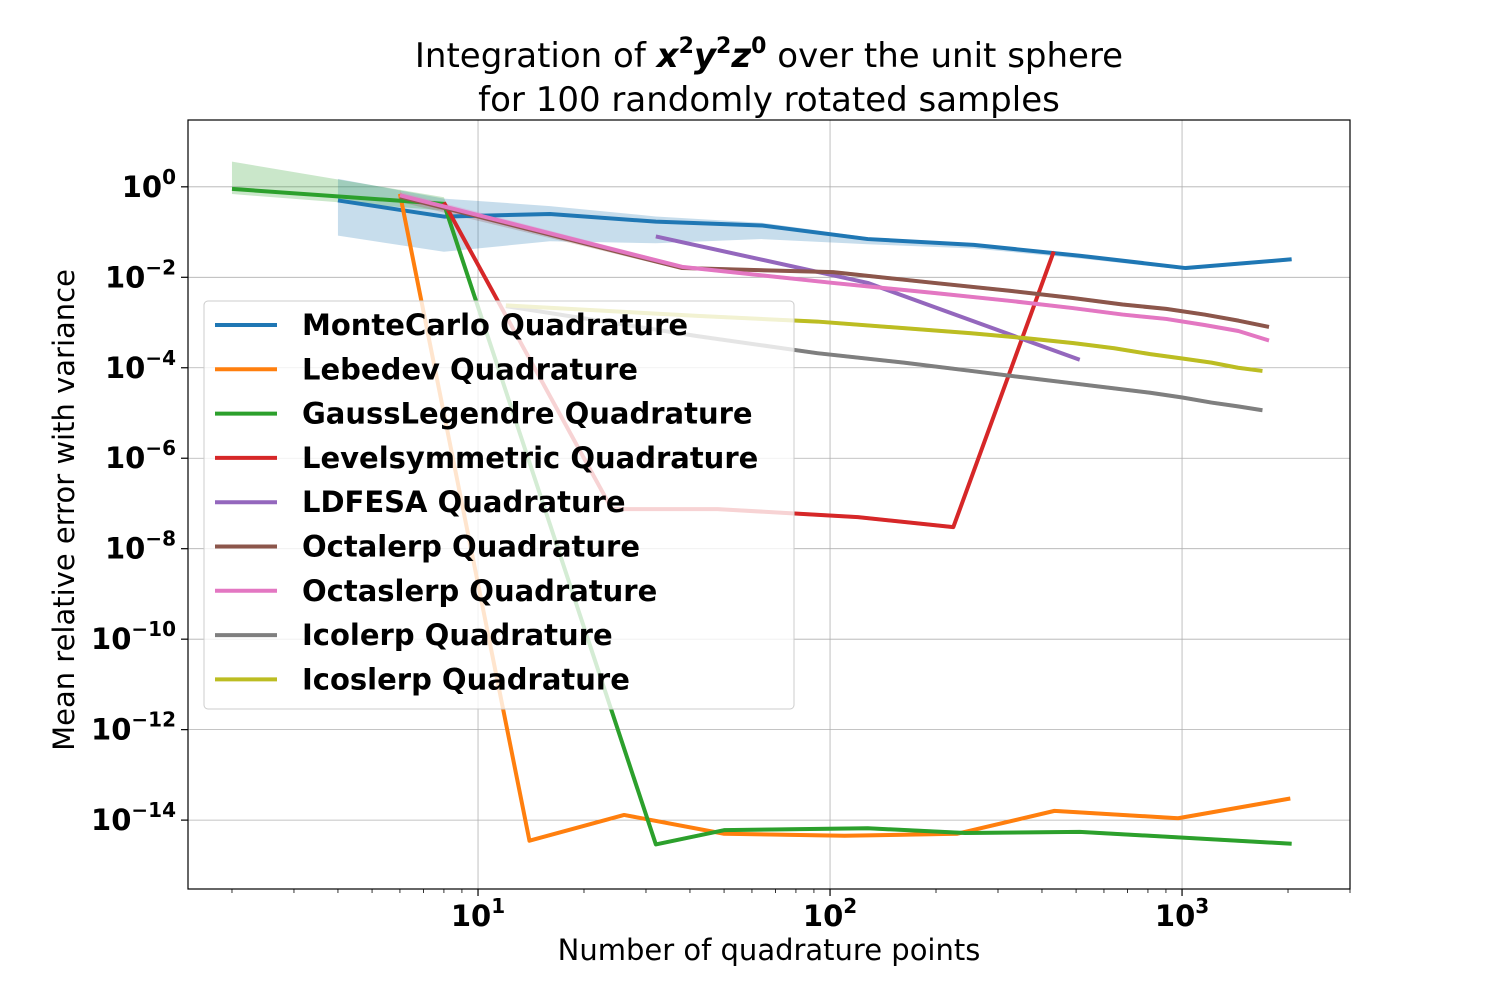  Describe the element at coordinates (160, 539) in the screenshot. I see `y-tick-exponent: −8` at that location.